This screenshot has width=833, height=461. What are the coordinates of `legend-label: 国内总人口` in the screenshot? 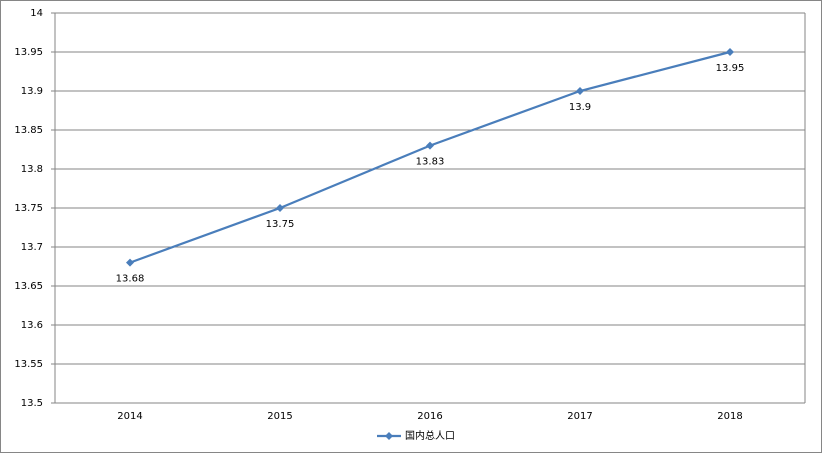 It's located at (430, 435).